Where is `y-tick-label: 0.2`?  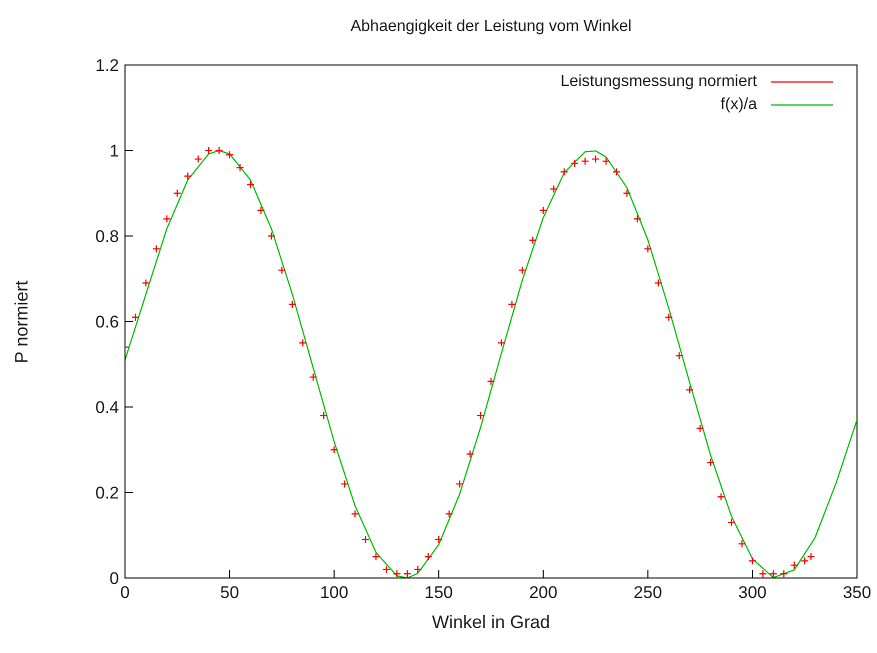 y-tick-label: 0.2 is located at coordinates (107, 493).